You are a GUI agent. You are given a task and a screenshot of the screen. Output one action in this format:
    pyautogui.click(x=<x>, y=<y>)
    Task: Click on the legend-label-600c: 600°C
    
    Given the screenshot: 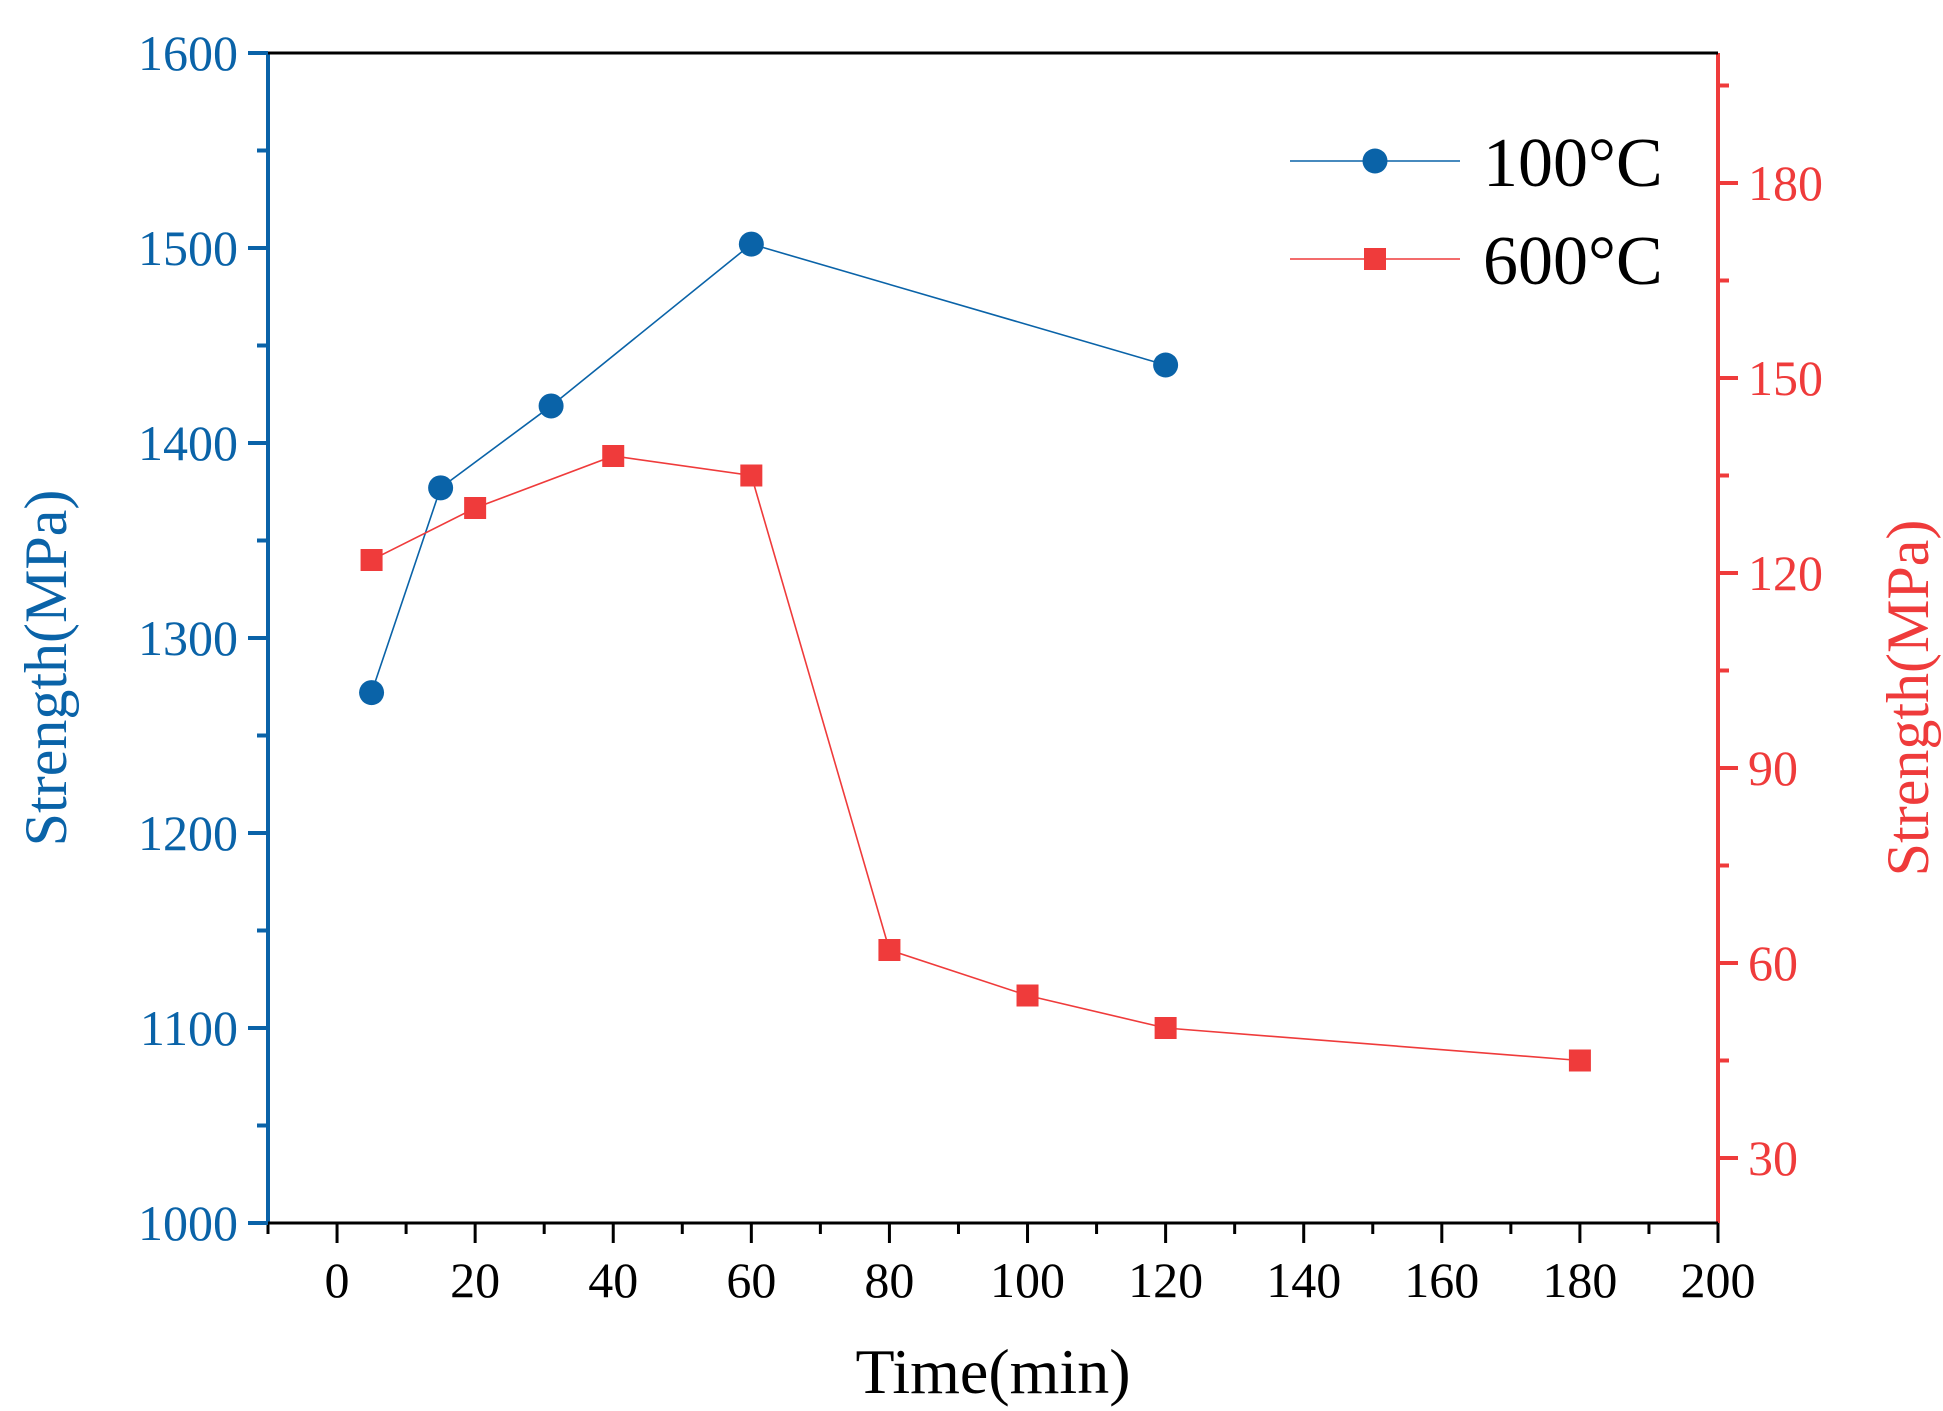 What is the action you would take?
    pyautogui.click(x=1573, y=261)
    